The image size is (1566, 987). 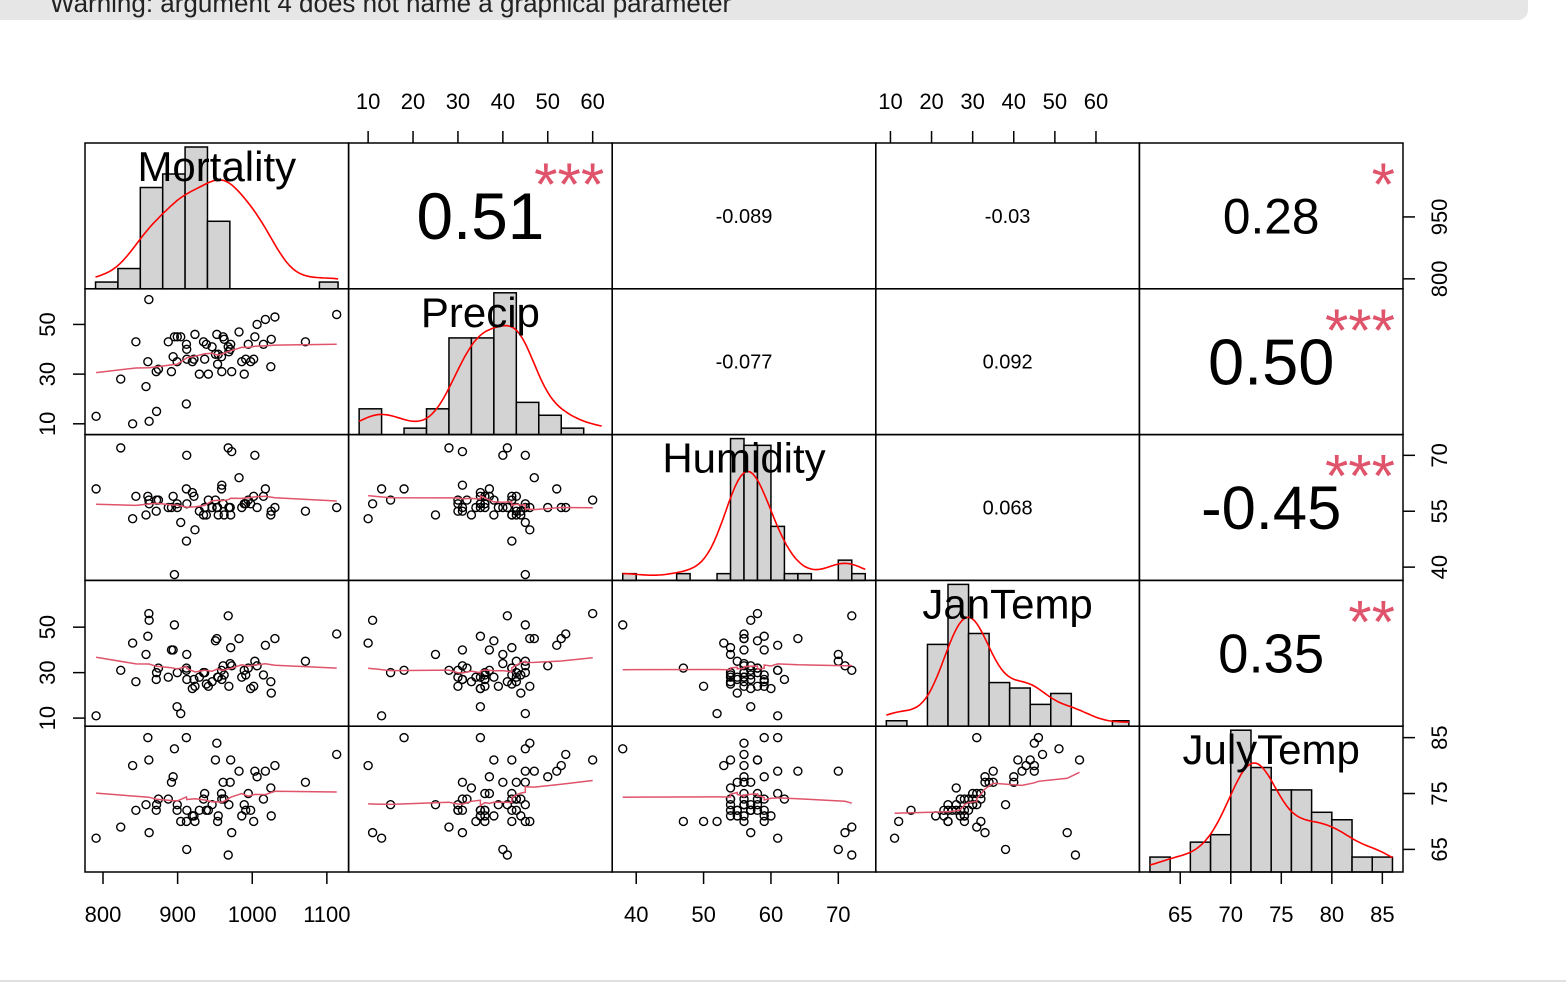 What do you see at coordinates (1439, 567) in the screenshot?
I see `axis-tick-label: 40` at bounding box center [1439, 567].